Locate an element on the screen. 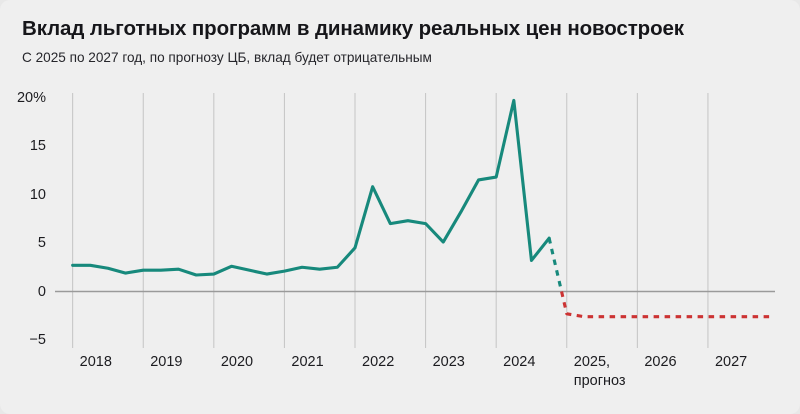 This screenshot has width=800, height=414. y-axis-tick-label: 10 is located at coordinates (37, 194).